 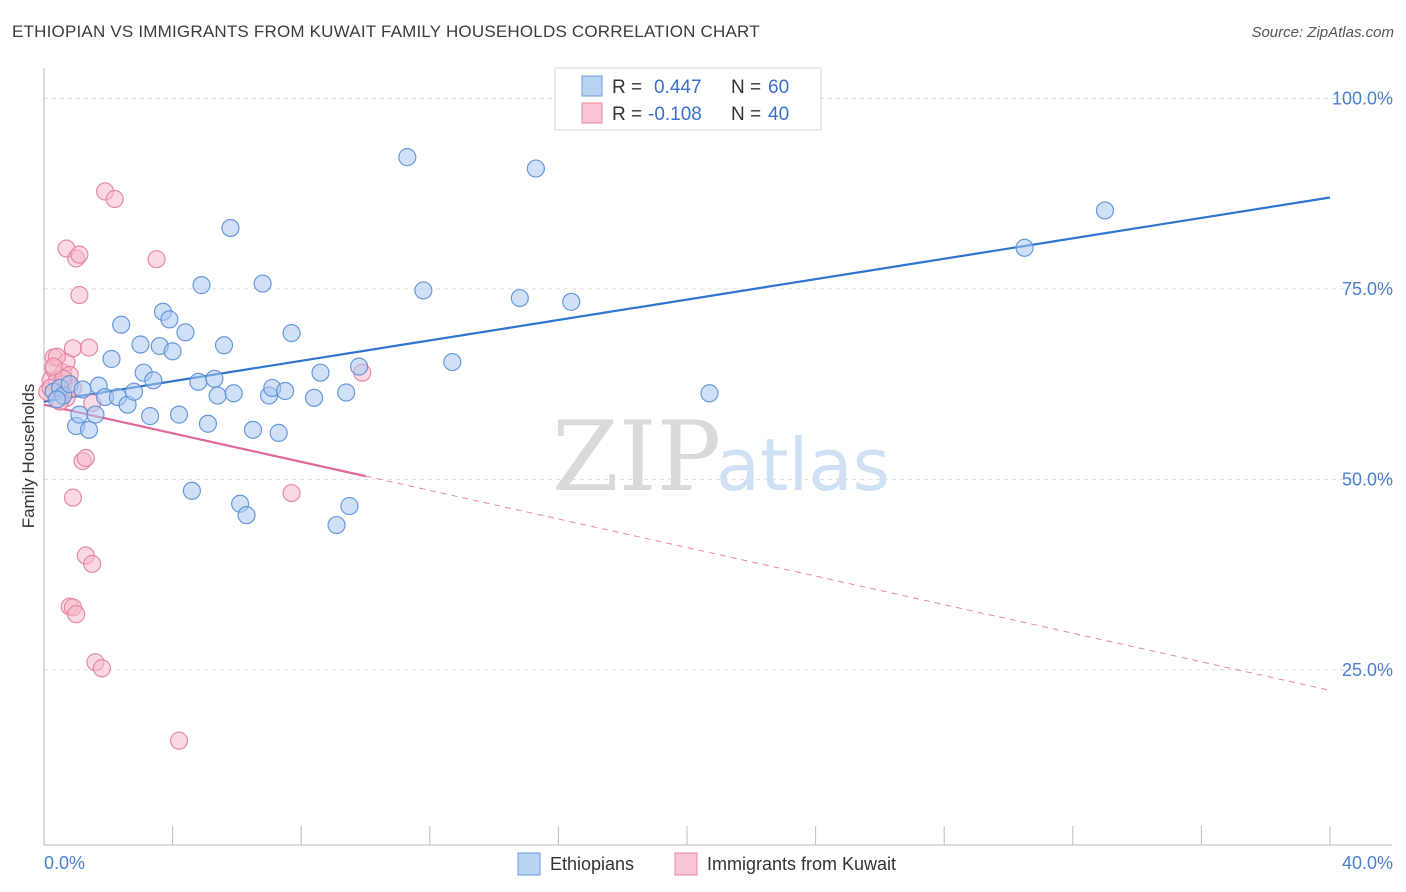 What do you see at coordinates (778, 87) in the screenshot?
I see `legend-n-value-1: 60` at bounding box center [778, 87].